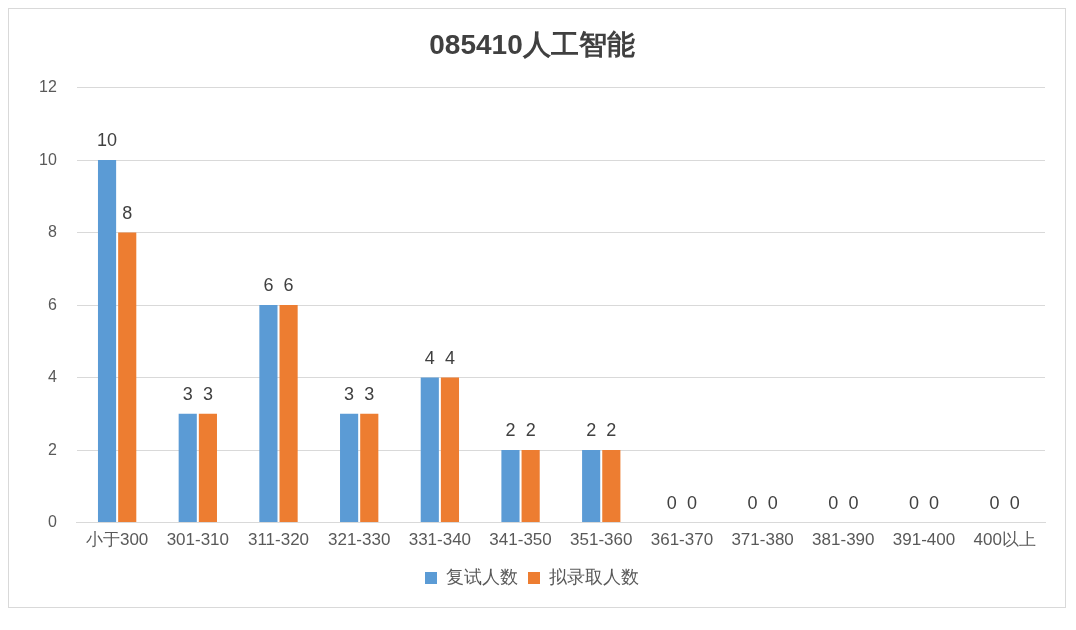 Image resolution: width=1076 pixels, height=630 pixels. I want to click on x-tick-label: 311-320, so click(278, 540).